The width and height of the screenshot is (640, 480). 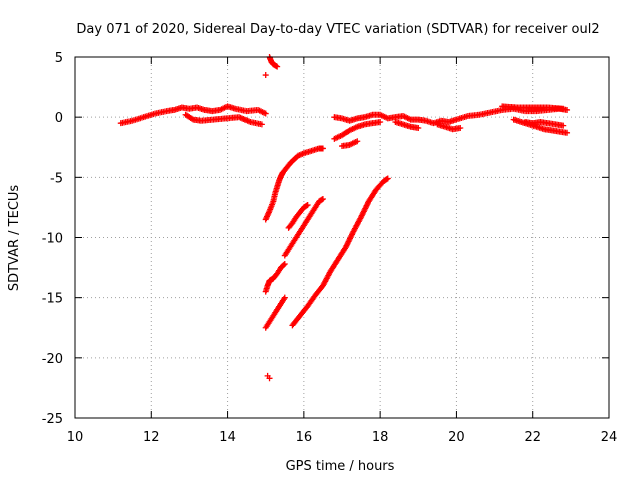 I want to click on y-tick-label: -10, so click(x=52, y=239).